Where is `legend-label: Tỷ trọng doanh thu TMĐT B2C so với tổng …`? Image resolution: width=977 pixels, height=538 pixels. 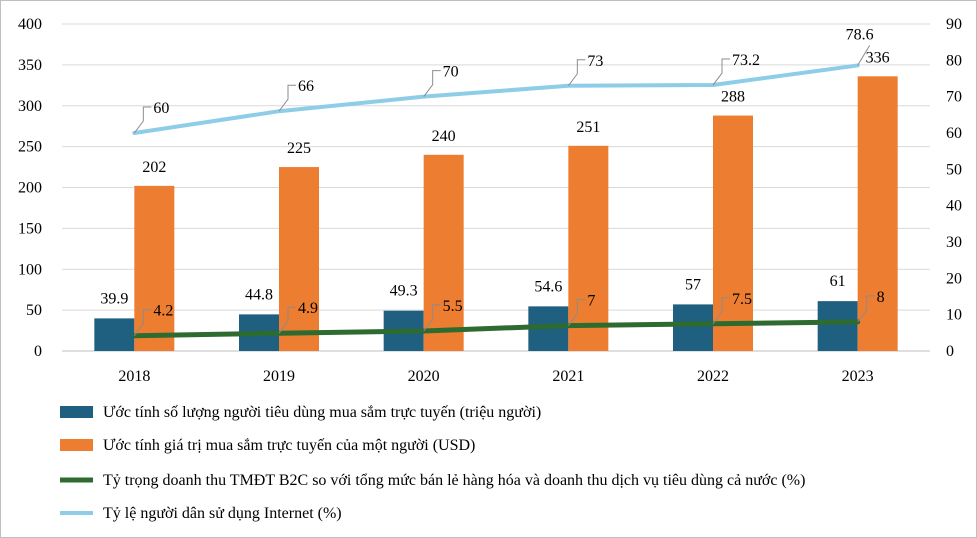
legend-label: Tỷ trọng doanh thu TMĐT B2C so với tổng … is located at coordinates (454, 480).